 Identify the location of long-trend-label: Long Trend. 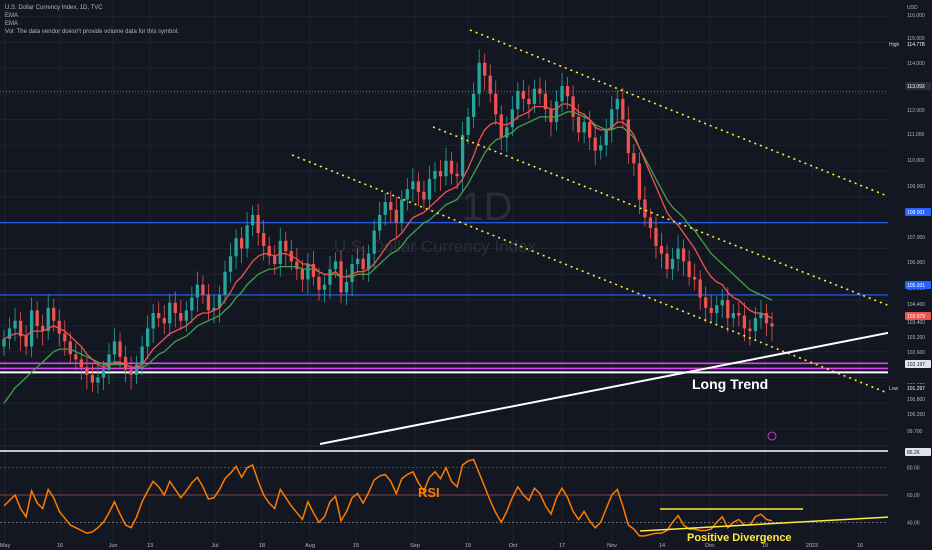
(730, 384).